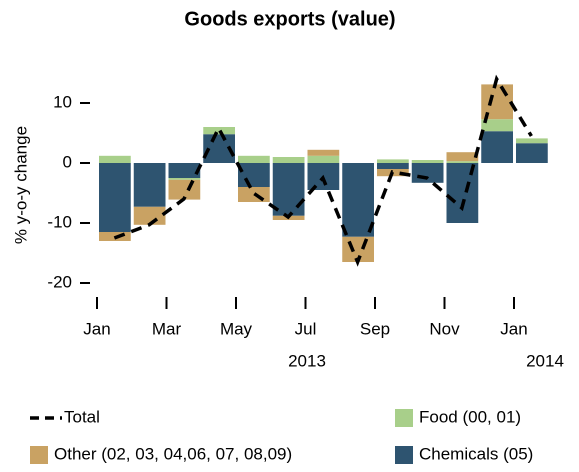  What do you see at coordinates (82, 416) in the screenshot?
I see `legend-label: Total` at bounding box center [82, 416].